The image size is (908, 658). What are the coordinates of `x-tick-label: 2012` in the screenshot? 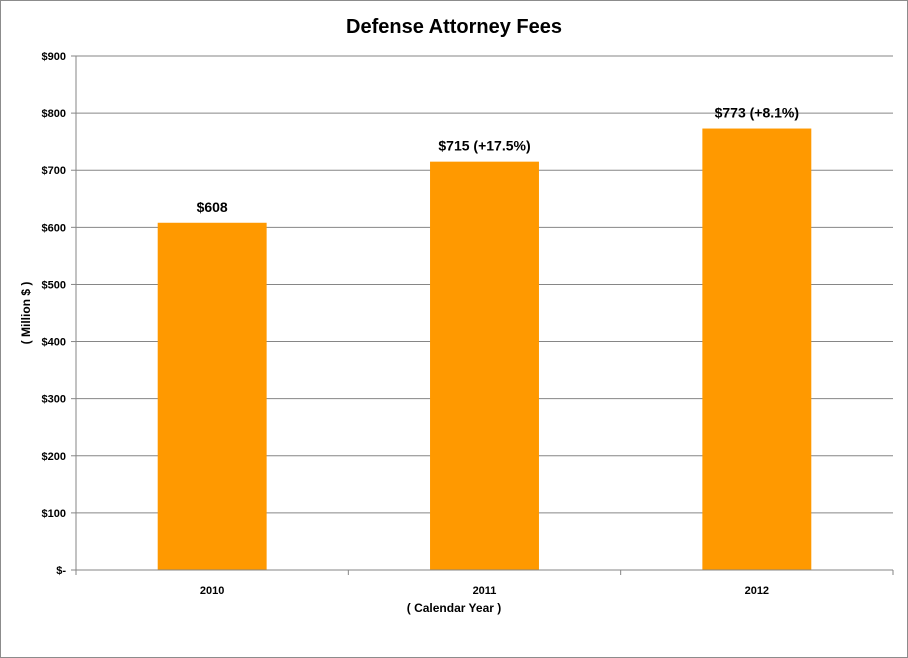 It's located at (757, 591).